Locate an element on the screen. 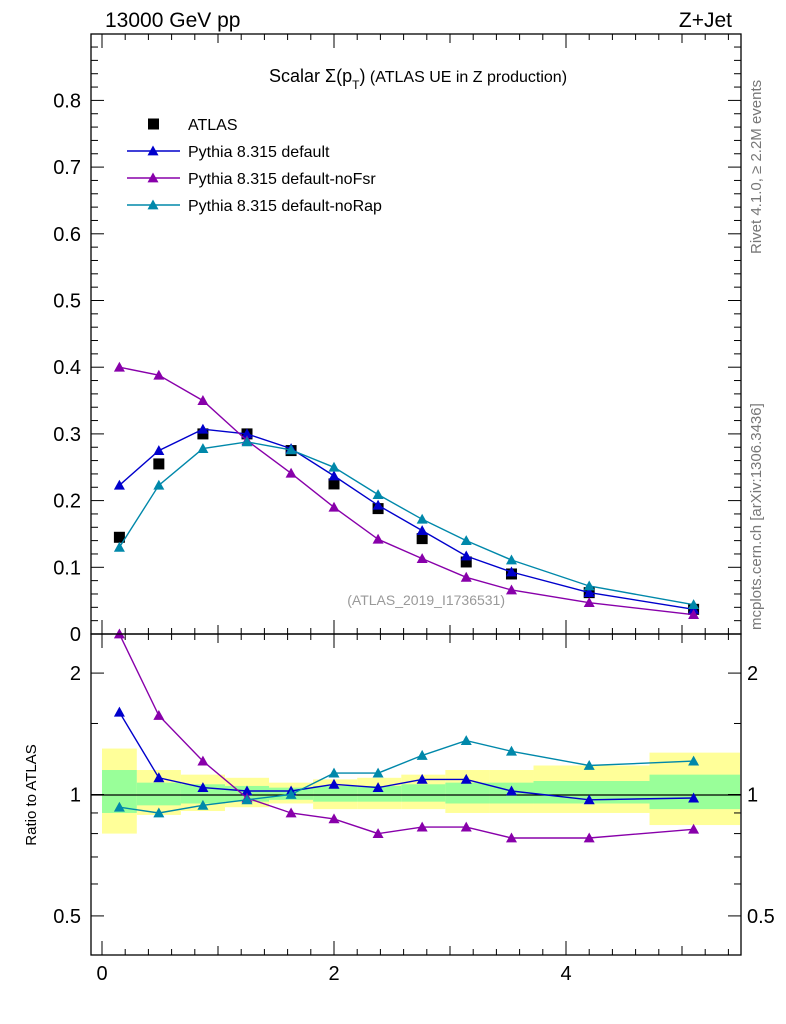  header-left: 13000 GeV pp is located at coordinates (172, 20).